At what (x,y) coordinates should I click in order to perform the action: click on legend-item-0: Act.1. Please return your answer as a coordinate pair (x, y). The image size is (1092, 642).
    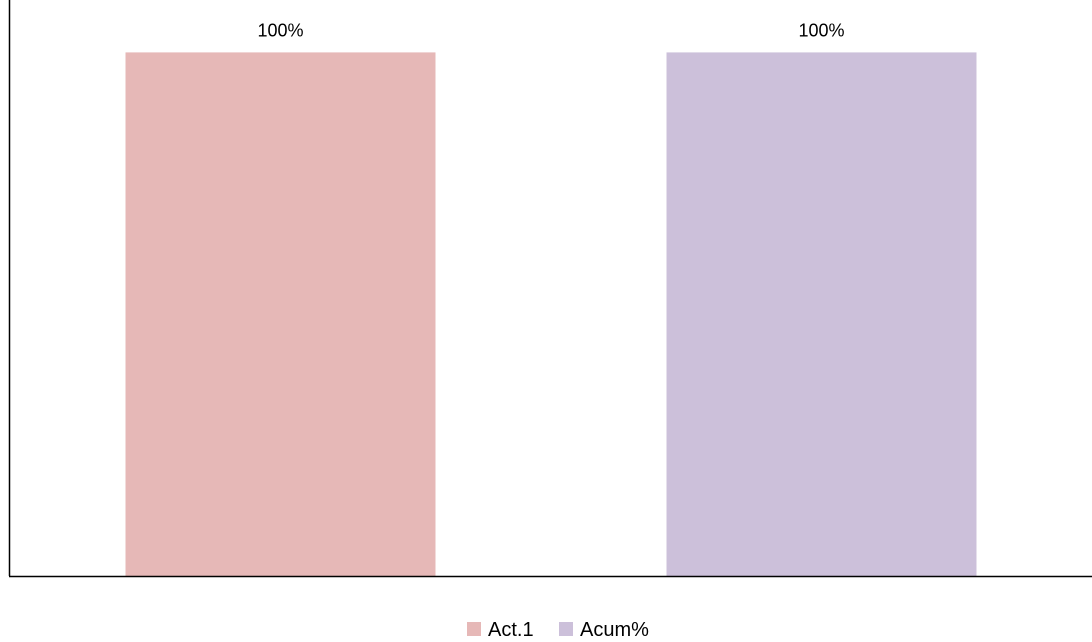
    Looking at the image, I should click on (500, 630).